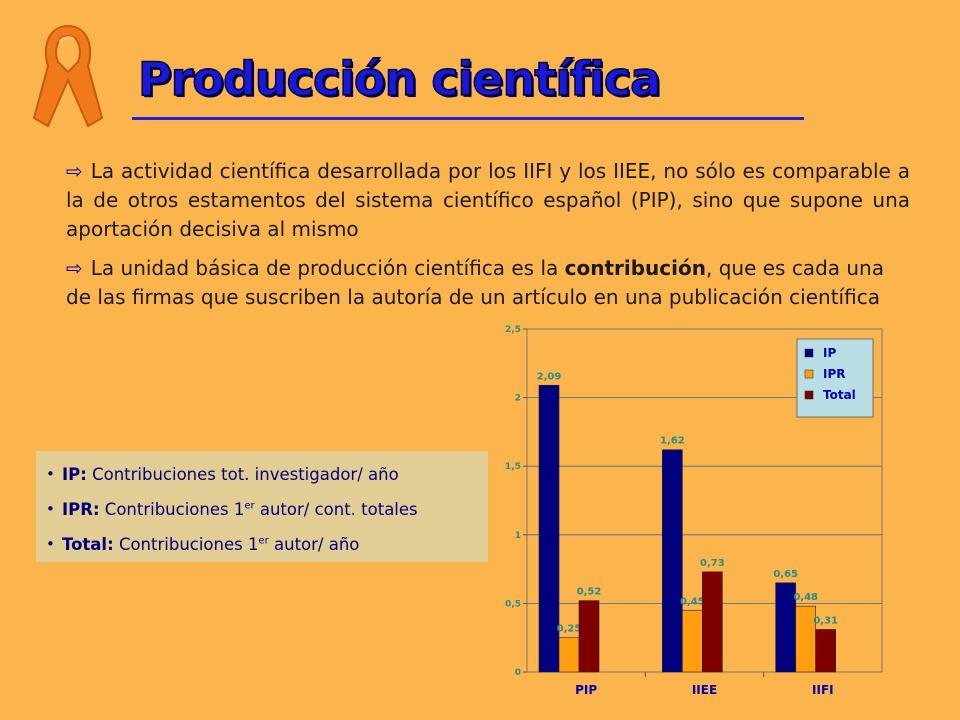 This screenshot has width=960, height=720. I want to click on bar-total-iifi, so click(825, 651).